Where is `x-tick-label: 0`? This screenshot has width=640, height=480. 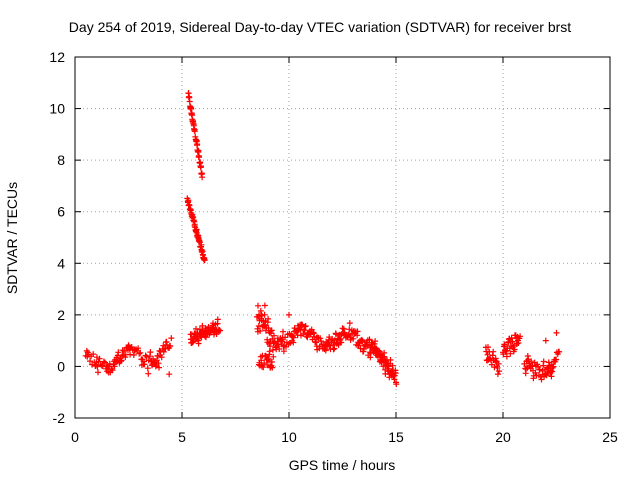
x-tick-label: 0 is located at coordinates (75, 437).